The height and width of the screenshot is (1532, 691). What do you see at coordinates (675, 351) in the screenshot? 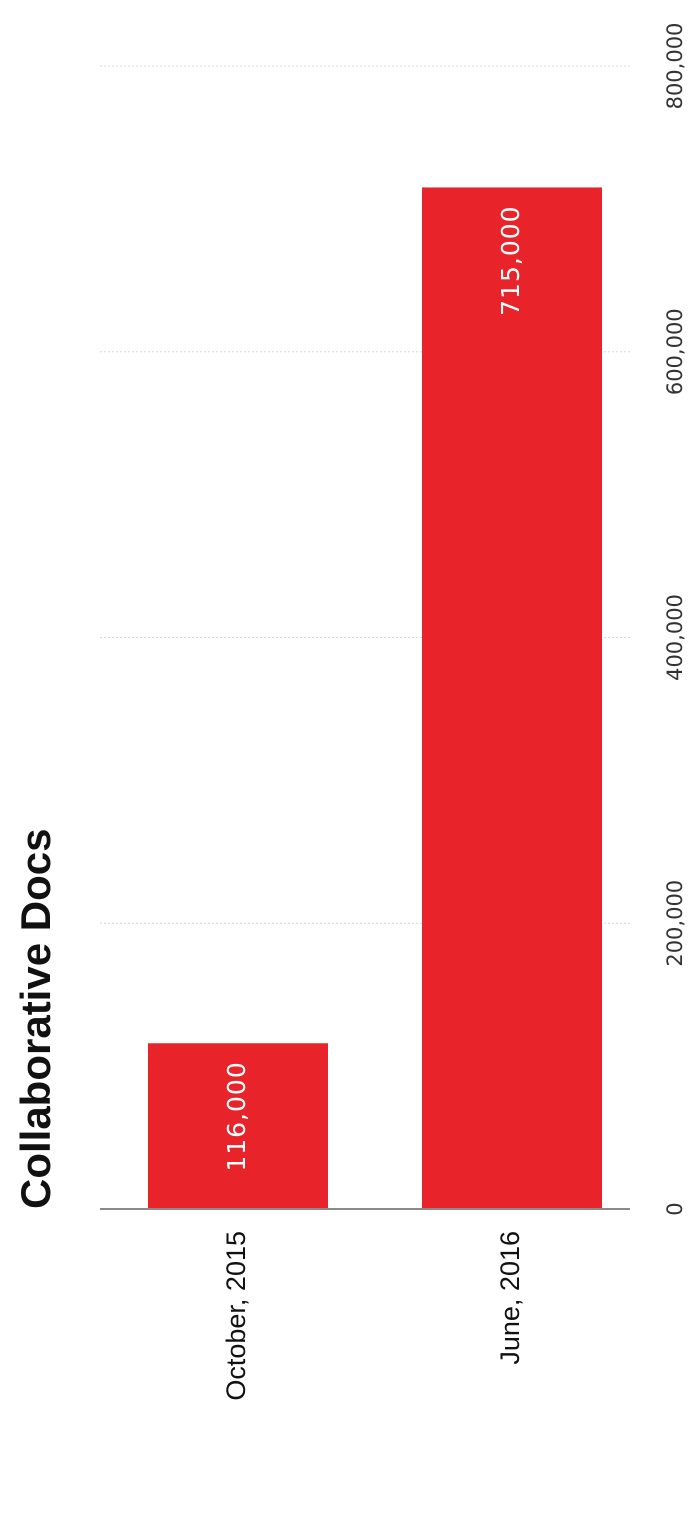
I see `tick-label: 600,000` at bounding box center [675, 351].